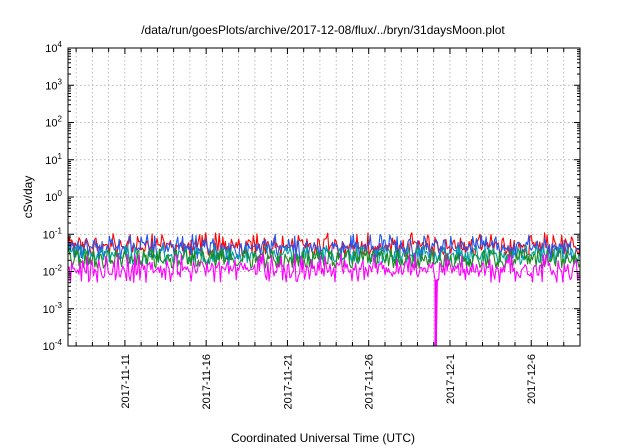 The image size is (640, 448). I want to click on y-tick-label: 10⁴, so click(53, 47).